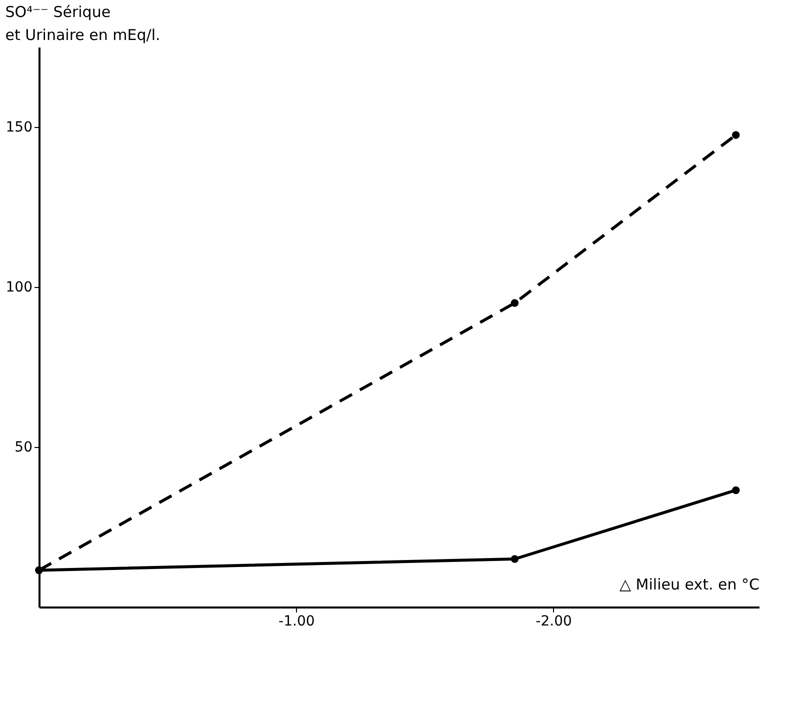  What do you see at coordinates (690, 585) in the screenshot?
I see `x-axis-title: △ Milieu ext. en °C` at bounding box center [690, 585].